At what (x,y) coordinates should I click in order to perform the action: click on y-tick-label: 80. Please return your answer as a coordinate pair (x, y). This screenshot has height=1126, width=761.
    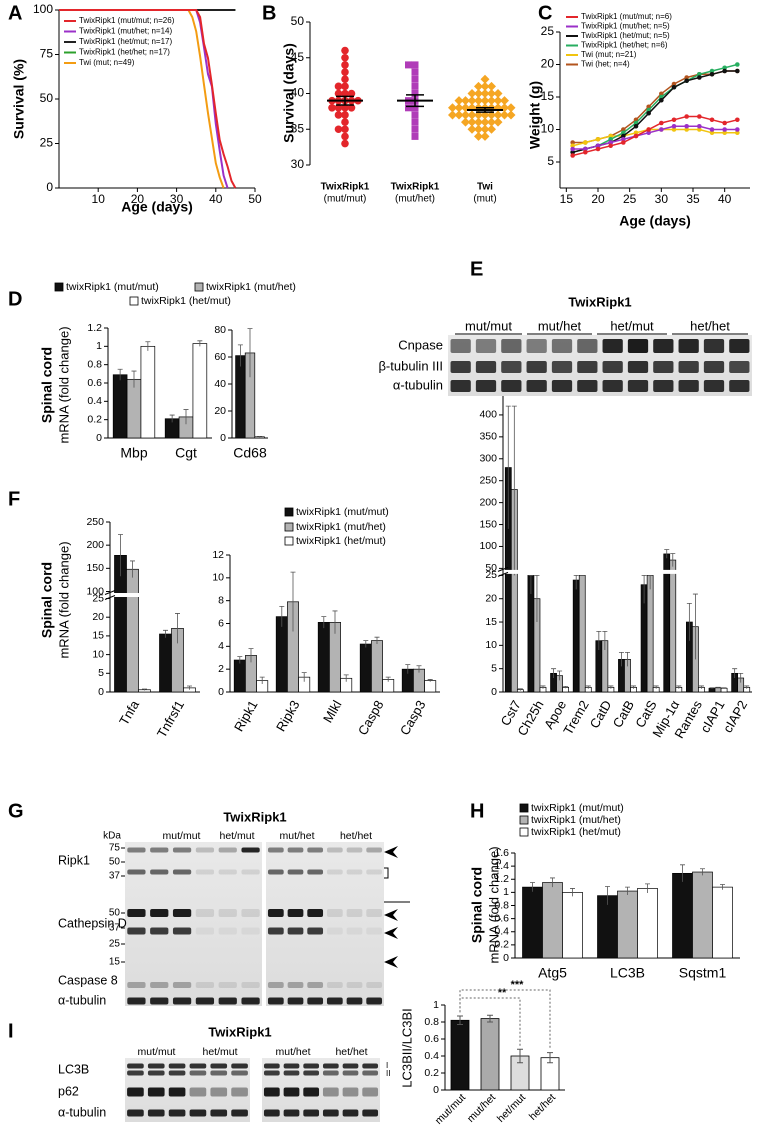
    Looking at the image, I should click on (220, 330).